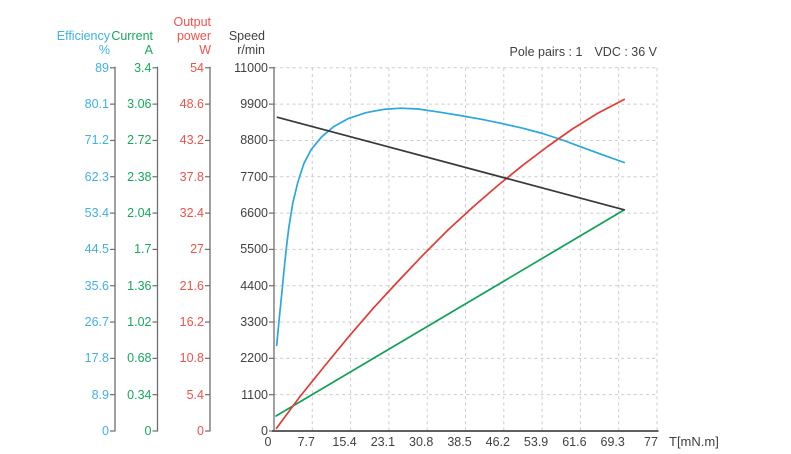  I want to click on current-tick-label: 1.7, so click(143, 249).